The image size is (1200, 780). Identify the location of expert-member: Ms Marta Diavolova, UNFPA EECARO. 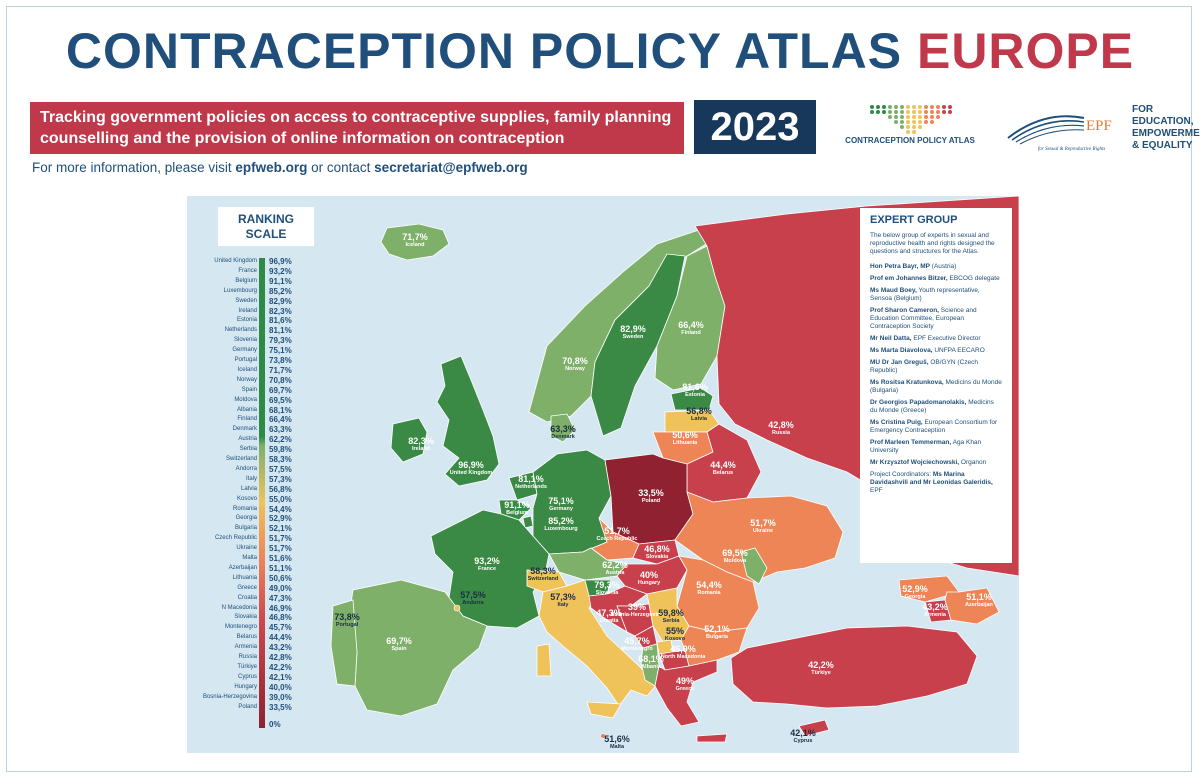
(936, 351).